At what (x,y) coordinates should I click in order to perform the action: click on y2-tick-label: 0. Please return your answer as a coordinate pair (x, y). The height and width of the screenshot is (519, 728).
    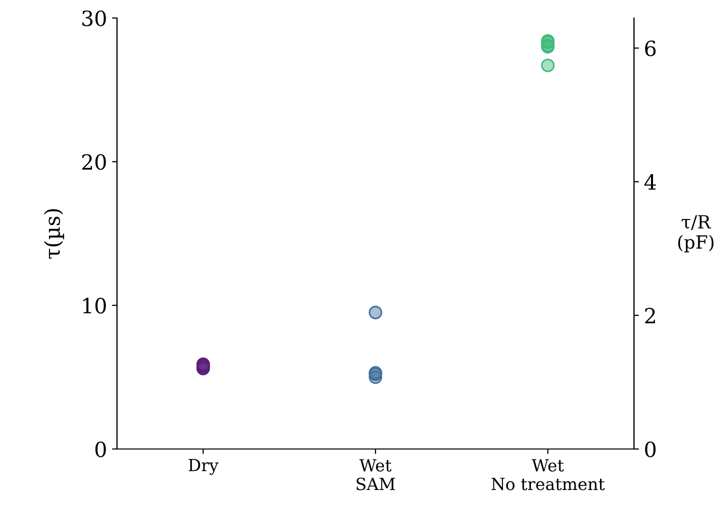
    Looking at the image, I should click on (650, 449).